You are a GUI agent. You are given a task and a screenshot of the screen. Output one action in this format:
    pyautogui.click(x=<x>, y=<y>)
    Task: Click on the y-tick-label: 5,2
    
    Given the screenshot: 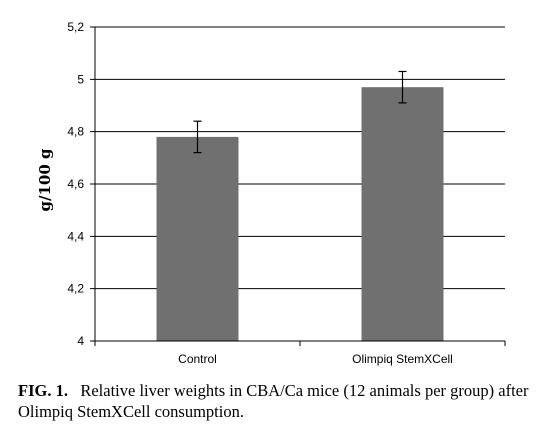 What is the action you would take?
    pyautogui.click(x=75, y=27)
    